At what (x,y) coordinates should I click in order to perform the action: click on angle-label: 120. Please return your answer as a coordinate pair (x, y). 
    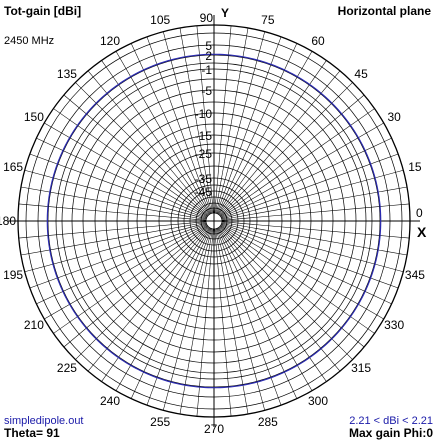
    Looking at the image, I should click on (110, 41).